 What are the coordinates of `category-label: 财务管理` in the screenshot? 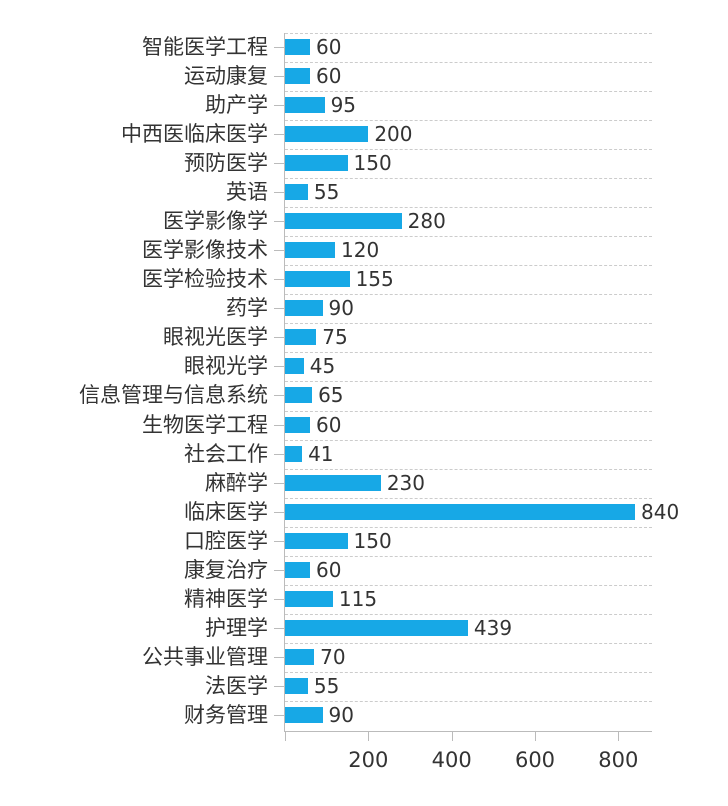 It's located at (226, 714).